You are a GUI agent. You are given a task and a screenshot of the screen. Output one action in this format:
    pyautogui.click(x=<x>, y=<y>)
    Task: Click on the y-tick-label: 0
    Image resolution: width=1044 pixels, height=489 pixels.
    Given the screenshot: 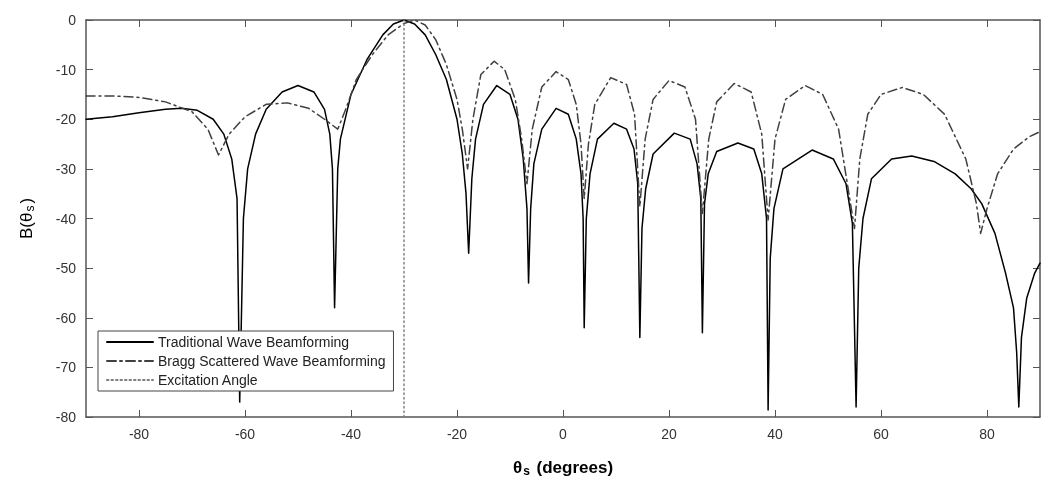 What is the action you would take?
    pyautogui.click(x=72, y=20)
    